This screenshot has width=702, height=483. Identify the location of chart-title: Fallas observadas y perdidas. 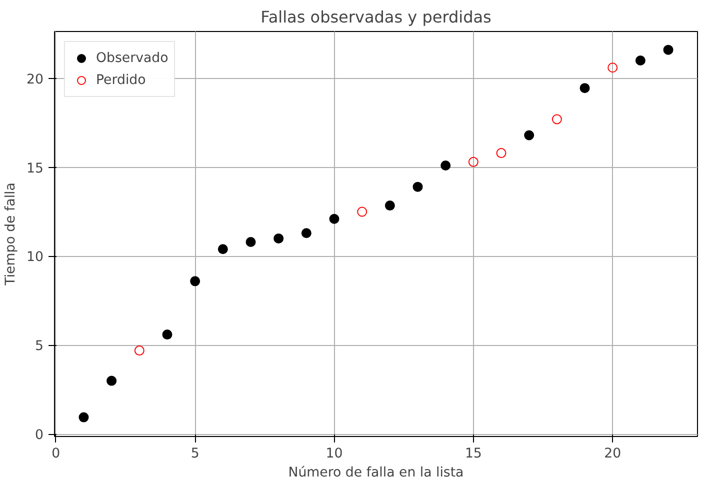
(376, 17).